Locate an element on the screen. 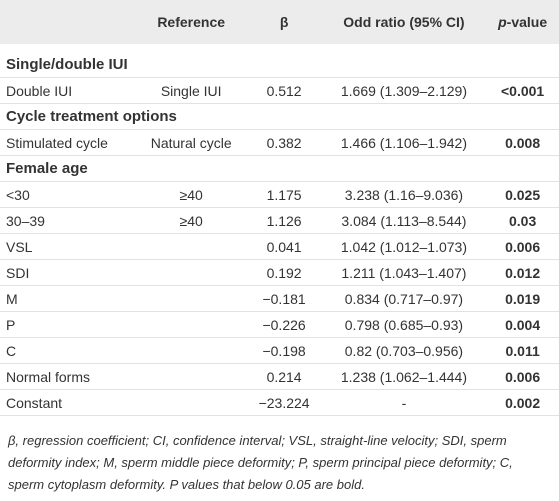 The image size is (559, 501). section-row: Female age is located at coordinates (279, 168).